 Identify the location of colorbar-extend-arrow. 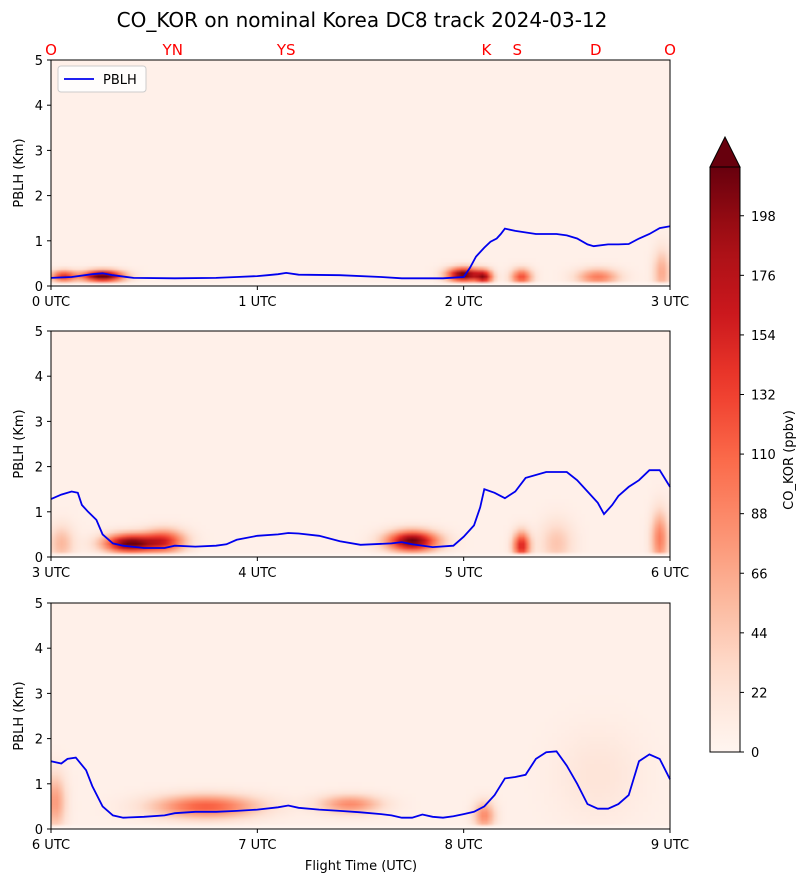
(725, 151).